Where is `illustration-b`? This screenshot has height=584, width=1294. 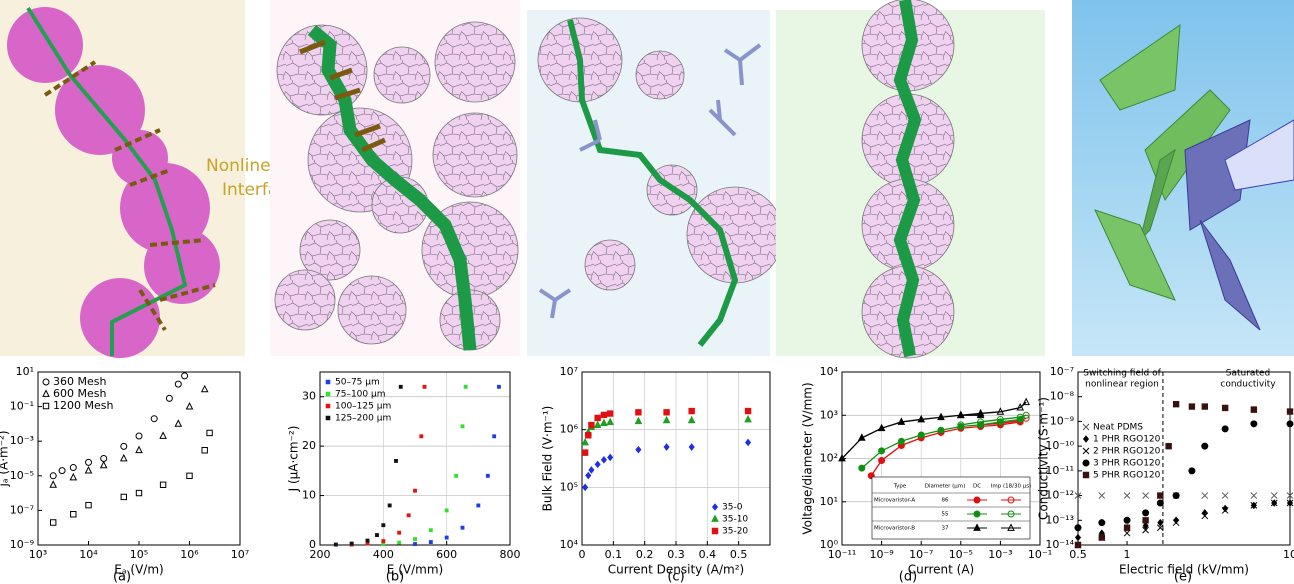 illustration-b is located at coordinates (395, 178).